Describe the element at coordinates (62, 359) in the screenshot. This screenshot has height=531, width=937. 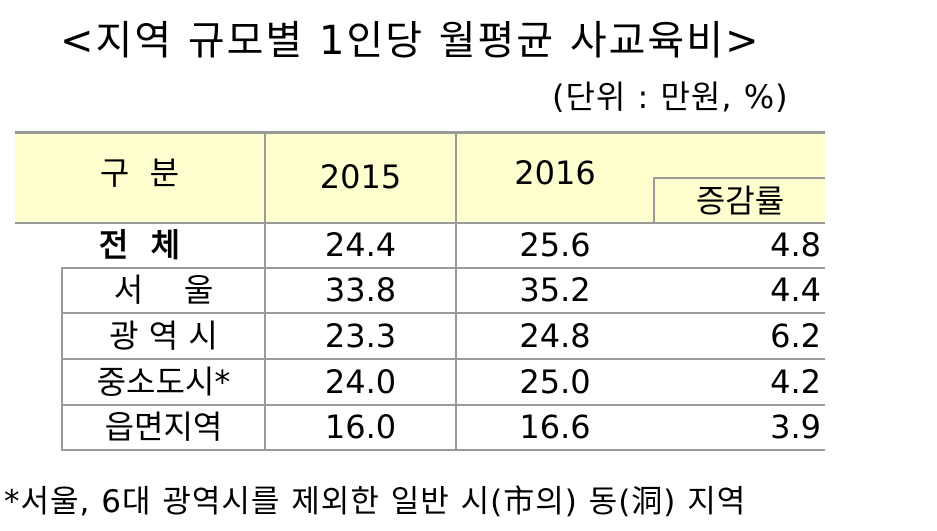
I see `subregion-left-border` at that location.